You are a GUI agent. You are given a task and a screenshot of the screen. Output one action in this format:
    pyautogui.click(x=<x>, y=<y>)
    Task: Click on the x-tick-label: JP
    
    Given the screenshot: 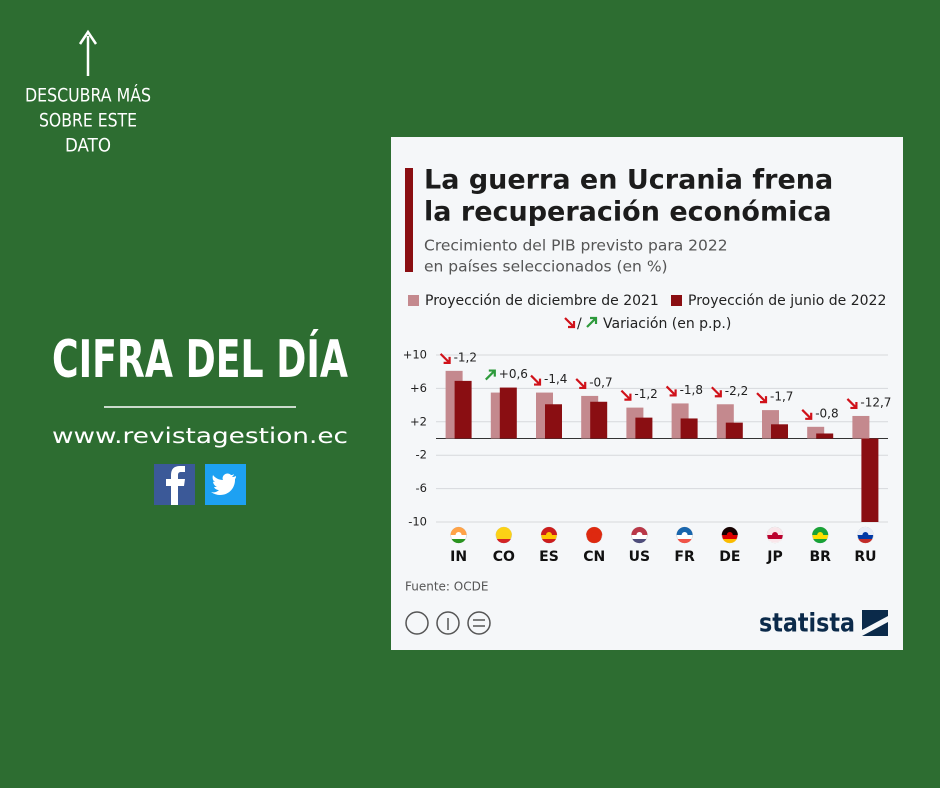 What is the action you would take?
    pyautogui.click(x=774, y=557)
    